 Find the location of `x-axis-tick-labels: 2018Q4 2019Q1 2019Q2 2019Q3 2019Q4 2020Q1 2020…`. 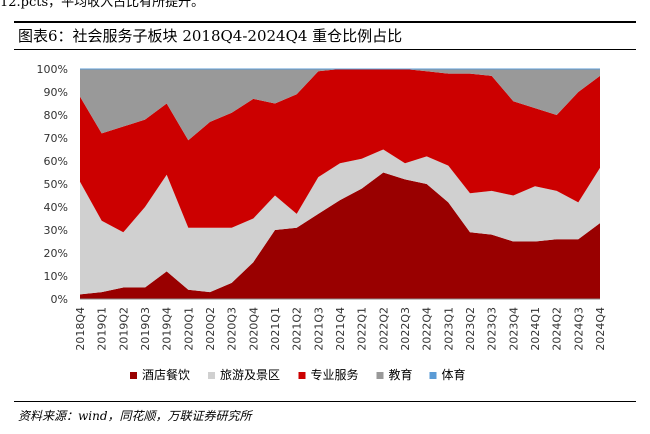

x-axis-tick-labels: 2018Q4 2019Q1 2019Q2 2019Q3 2019Q4 2020Q1 2020… is located at coordinates (340, 329).